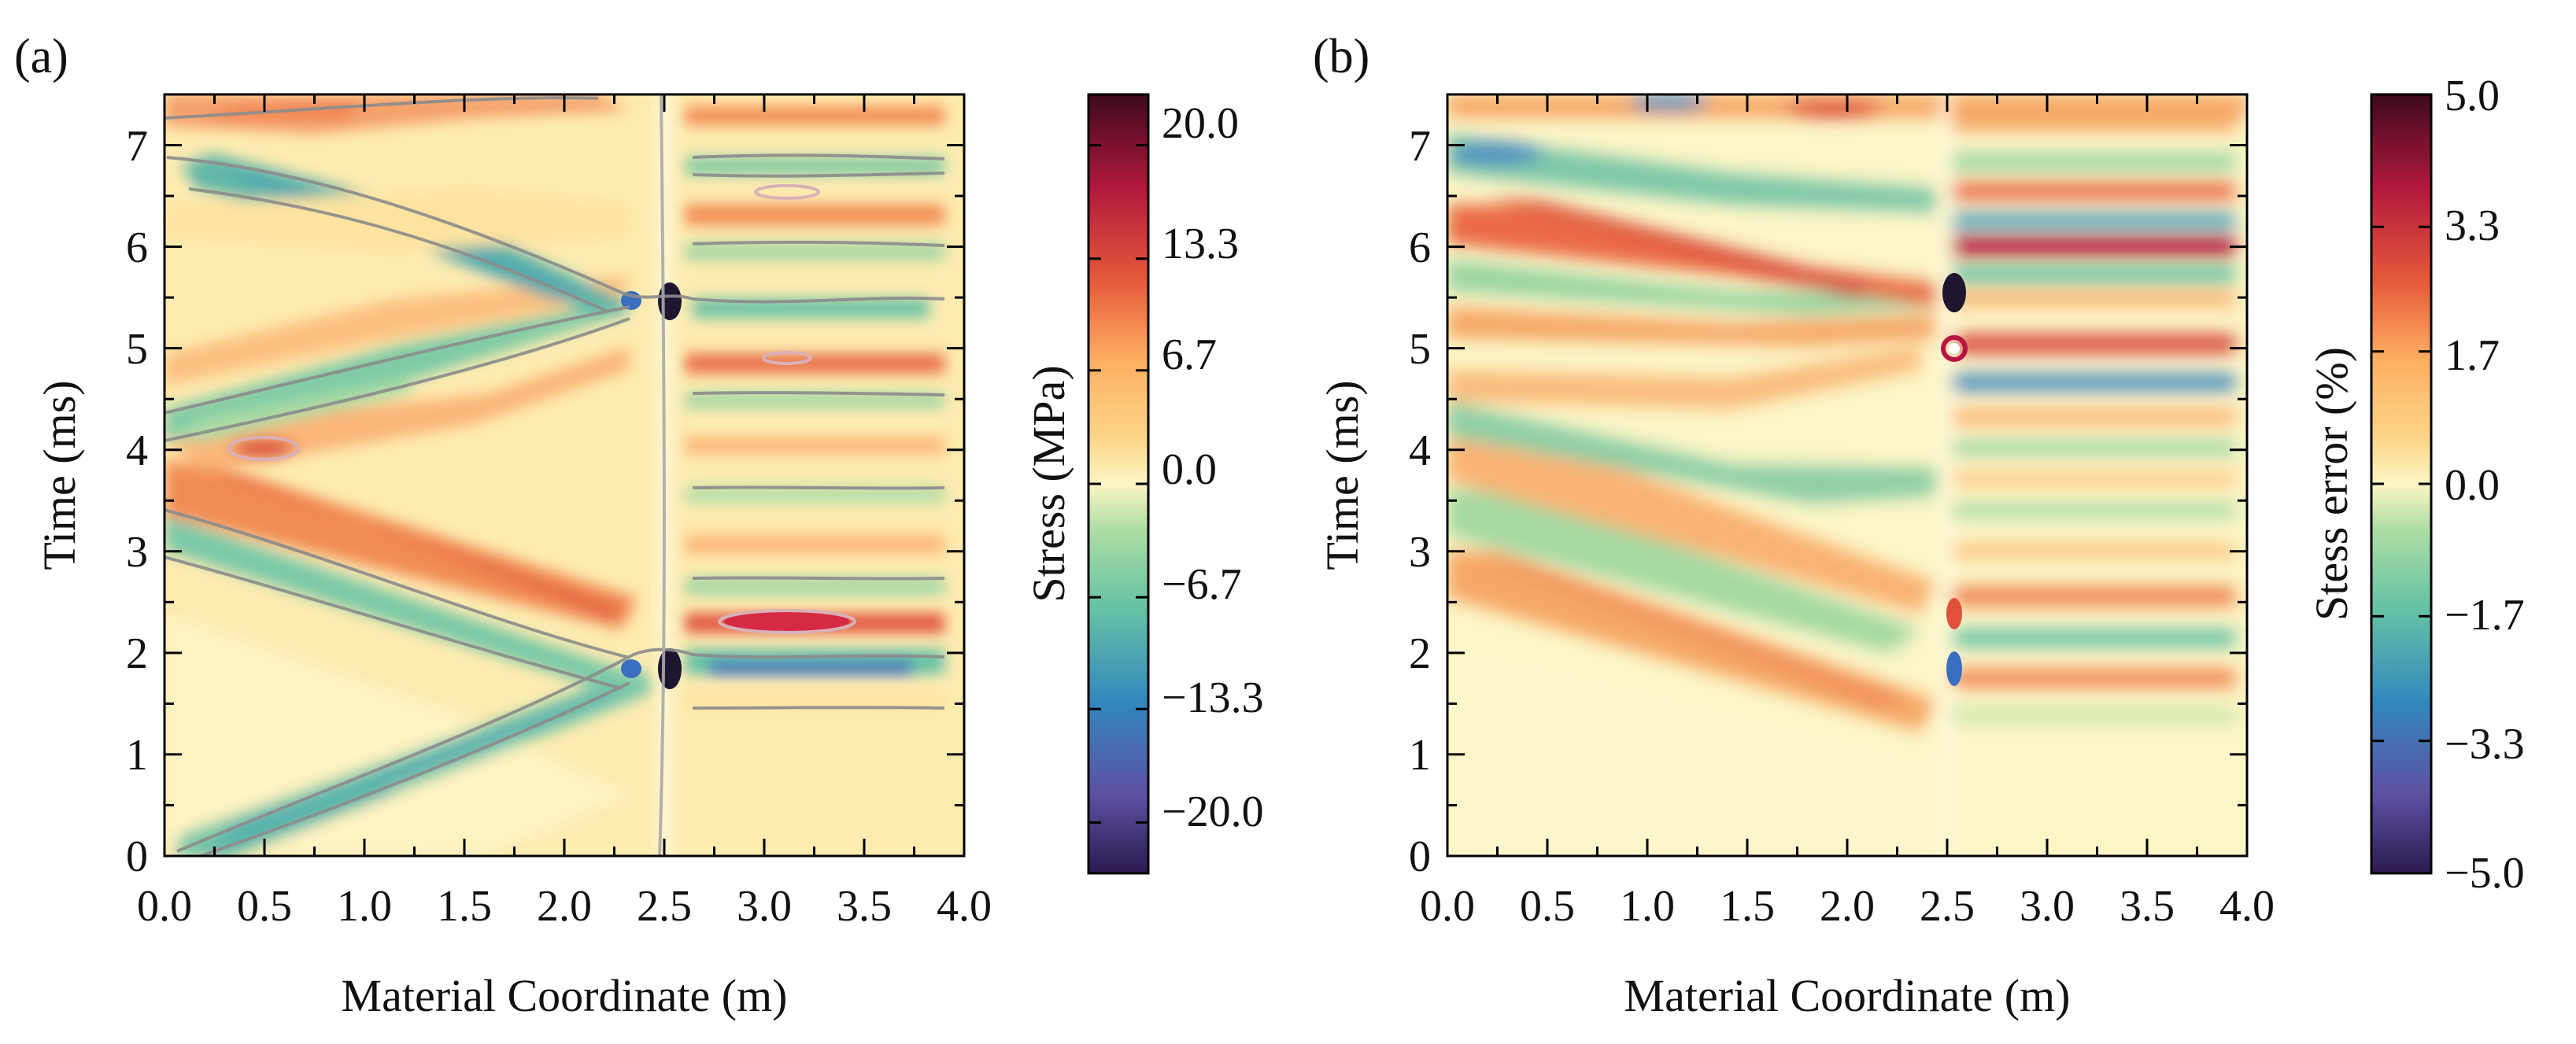 Image resolution: width=2576 pixels, height=1044 pixels. I want to click on b-xtick-0: 0.0, so click(1447, 907).